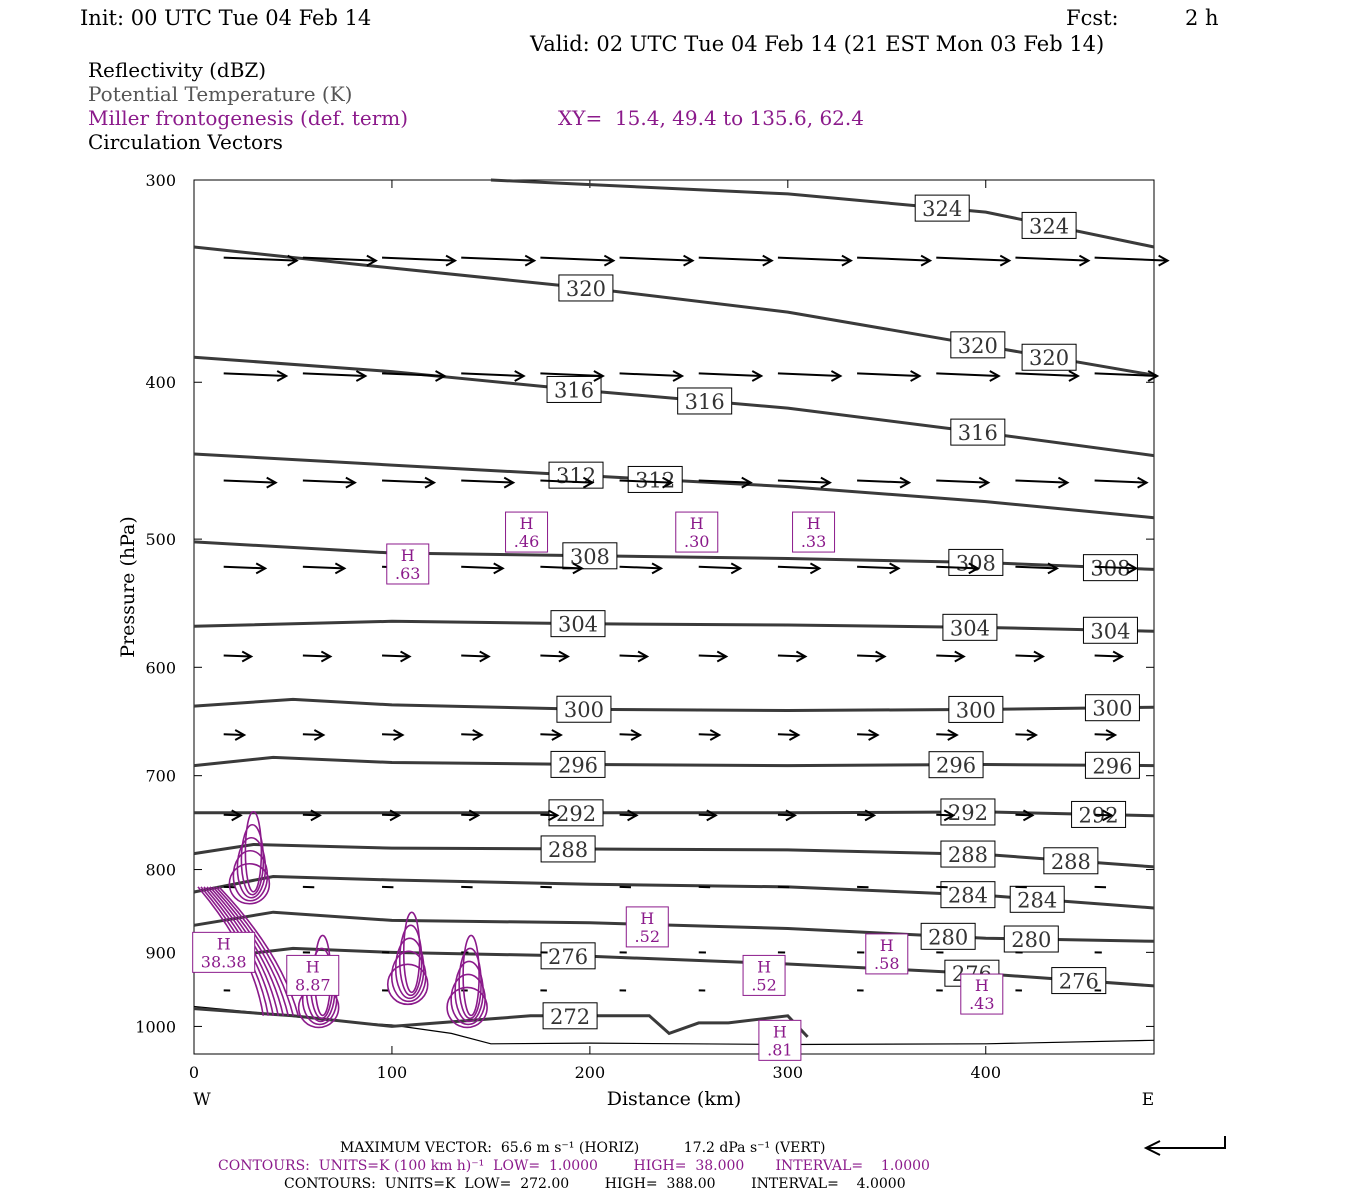  What do you see at coordinates (202, 1100) in the screenshot?
I see `x-end-label-west: W` at bounding box center [202, 1100].